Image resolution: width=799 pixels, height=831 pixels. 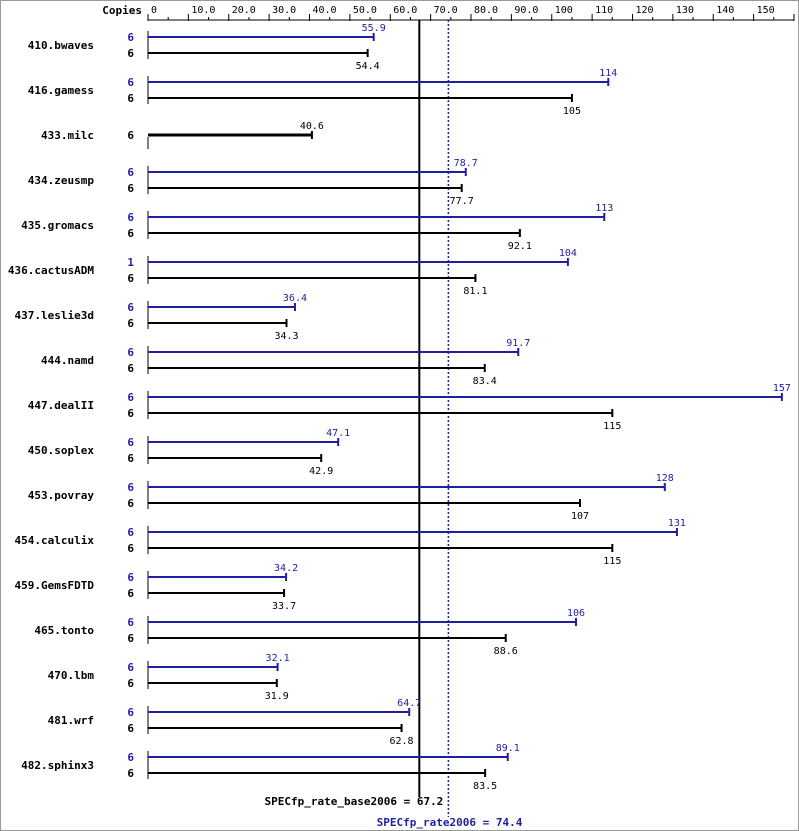 What do you see at coordinates (725, 10) in the screenshot?
I see `x-tick-label: 140` at bounding box center [725, 10].